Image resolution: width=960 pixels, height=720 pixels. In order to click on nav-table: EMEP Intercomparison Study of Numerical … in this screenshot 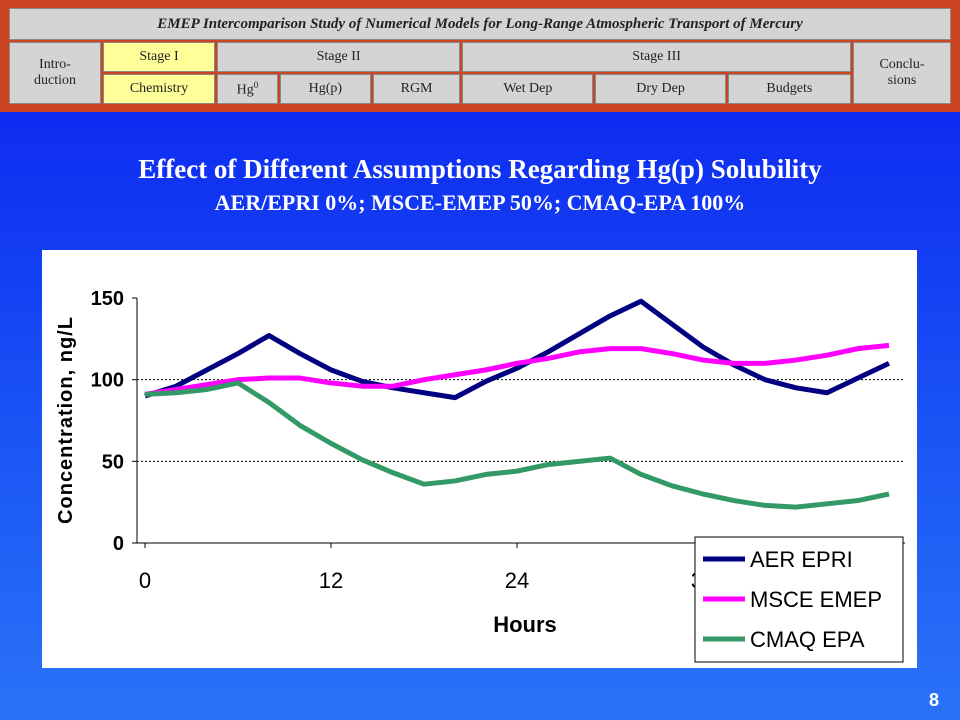, I will do `click(480, 56)`.